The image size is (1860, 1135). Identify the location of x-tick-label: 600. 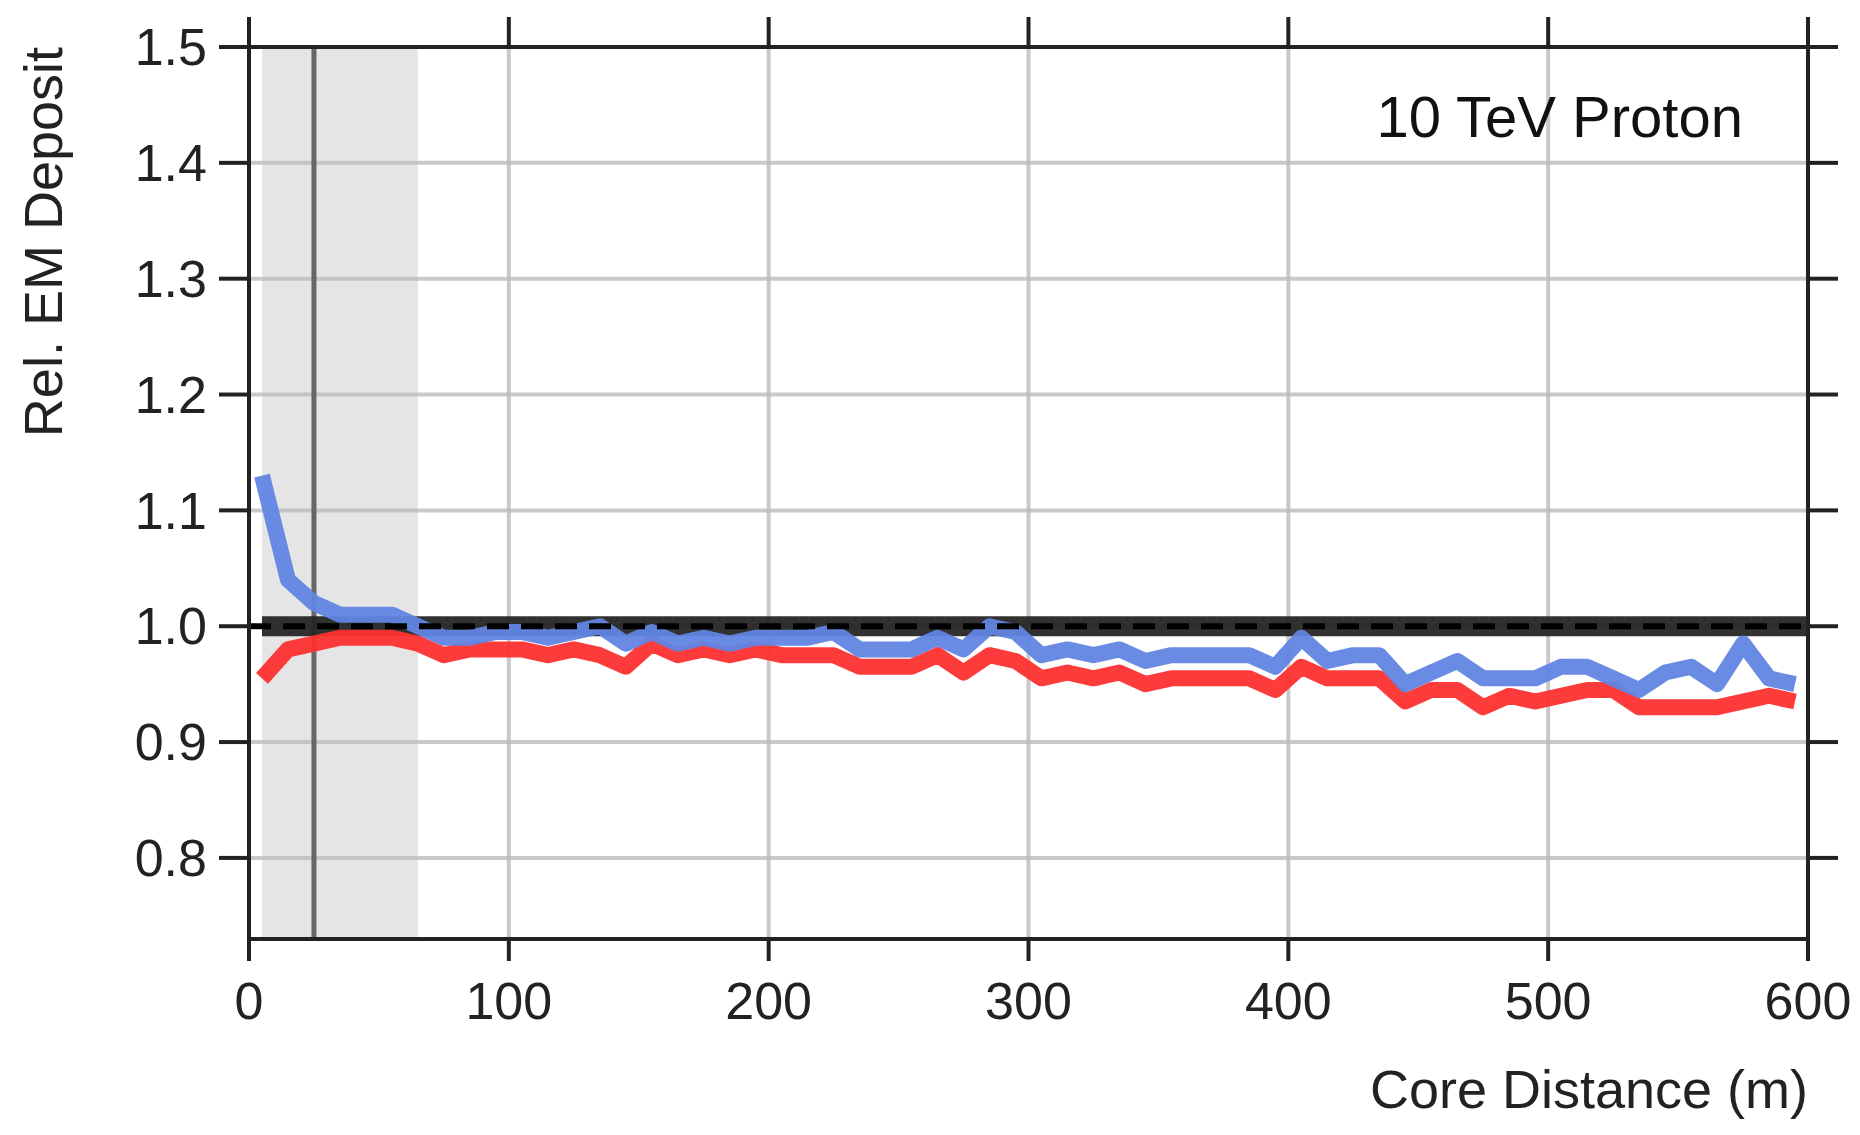
(1808, 1001).